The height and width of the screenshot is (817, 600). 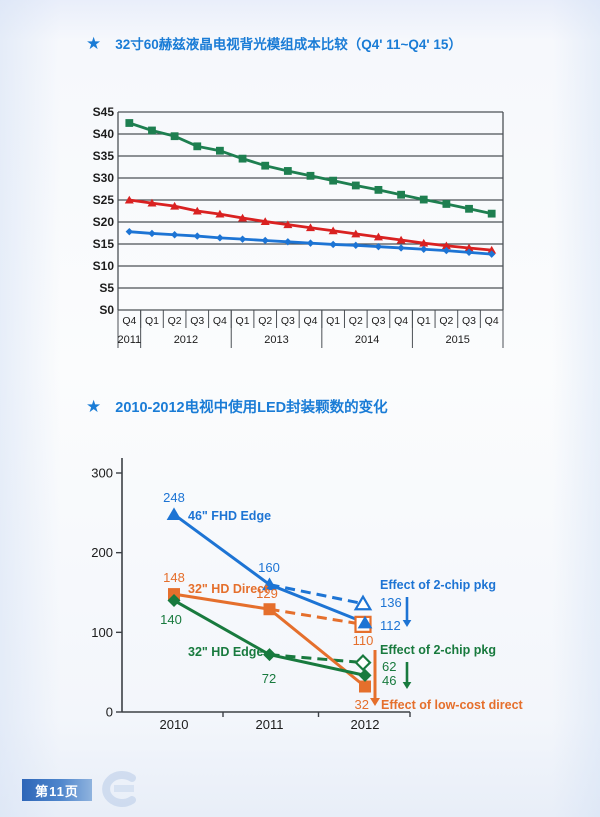 I want to click on x-axis-year-label: 2010, so click(x=174, y=724).